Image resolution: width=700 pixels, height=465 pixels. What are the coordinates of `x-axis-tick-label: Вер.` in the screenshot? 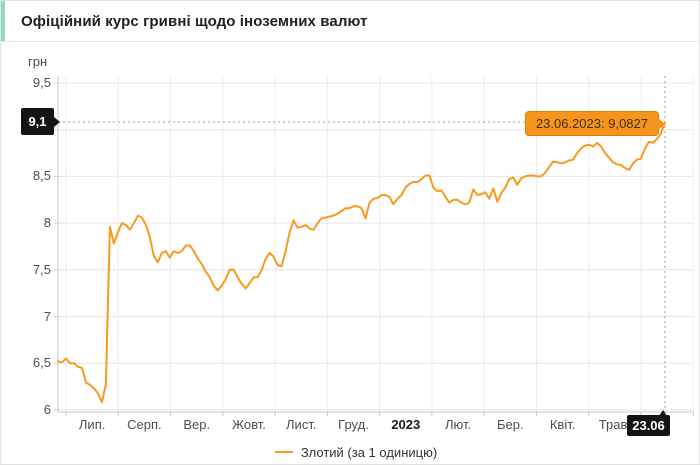 It's located at (197, 424).